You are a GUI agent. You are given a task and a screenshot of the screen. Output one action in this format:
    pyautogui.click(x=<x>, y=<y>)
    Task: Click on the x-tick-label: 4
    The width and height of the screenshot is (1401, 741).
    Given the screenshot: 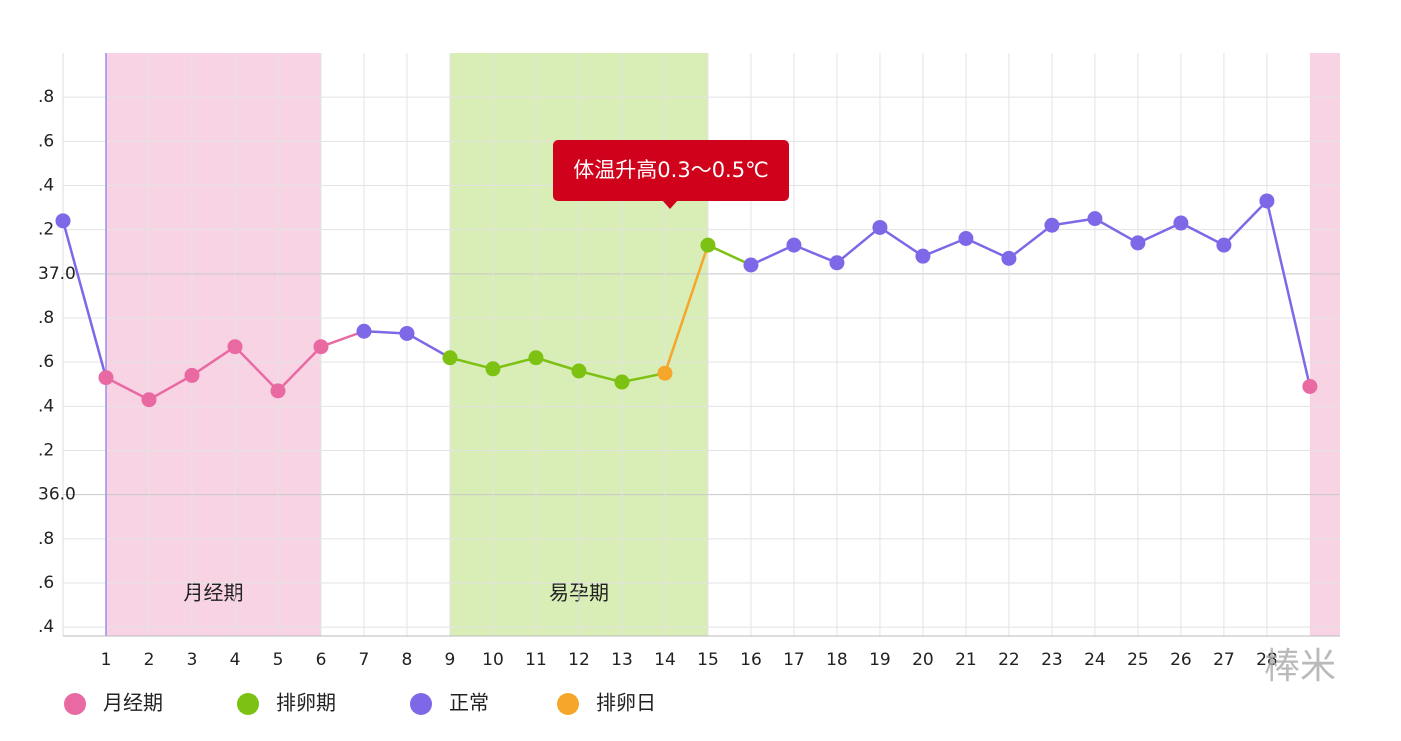 What is the action you would take?
    pyautogui.click(x=235, y=660)
    